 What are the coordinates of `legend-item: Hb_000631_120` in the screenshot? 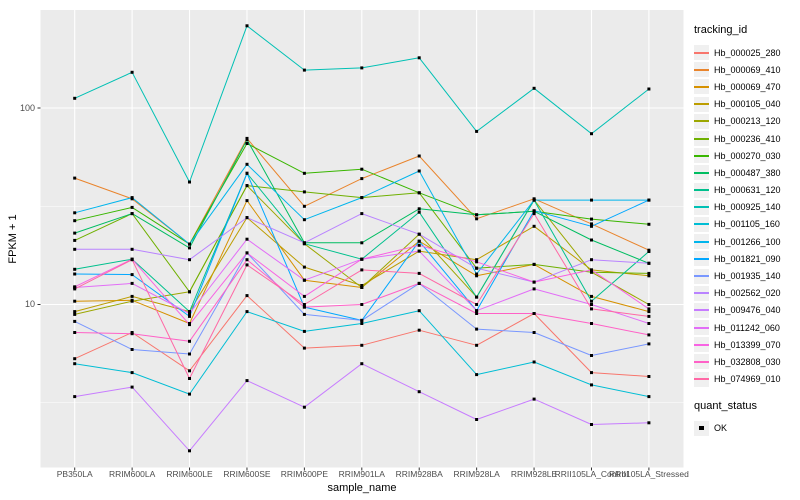 It's located at (746, 190).